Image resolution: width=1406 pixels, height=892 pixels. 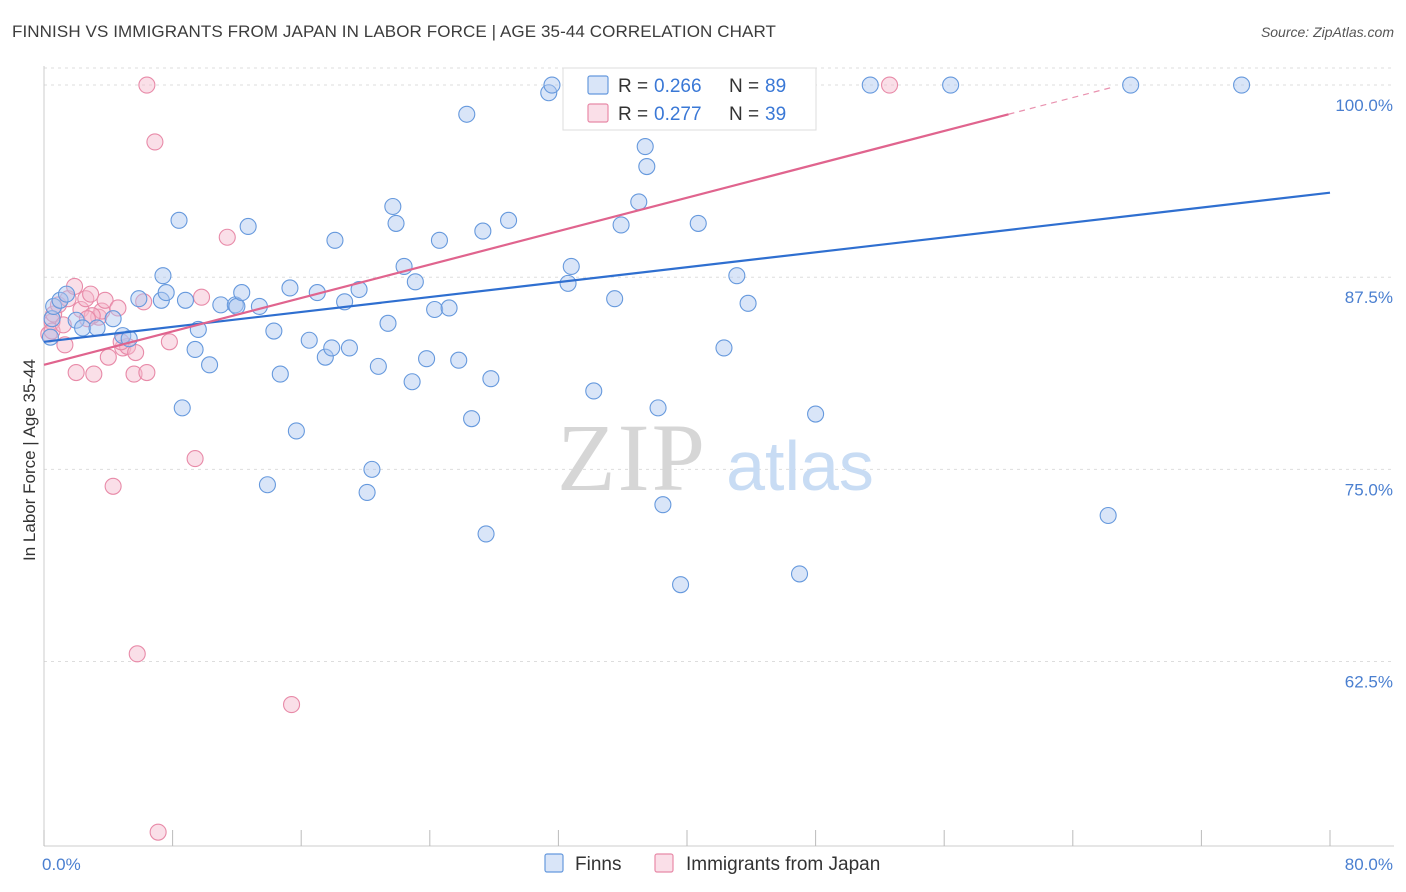 I want to click on bottom-legend-label-japan: Immigrants from Japan, so click(x=783, y=864).